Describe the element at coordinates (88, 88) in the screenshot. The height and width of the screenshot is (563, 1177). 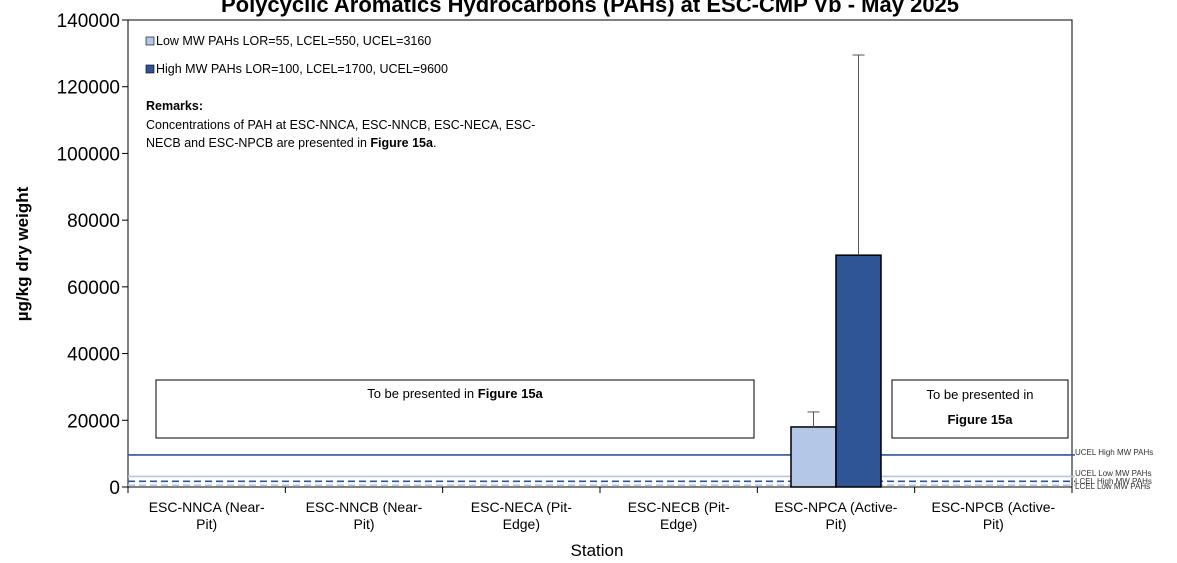
I see `y-tick-label: 120000` at that location.